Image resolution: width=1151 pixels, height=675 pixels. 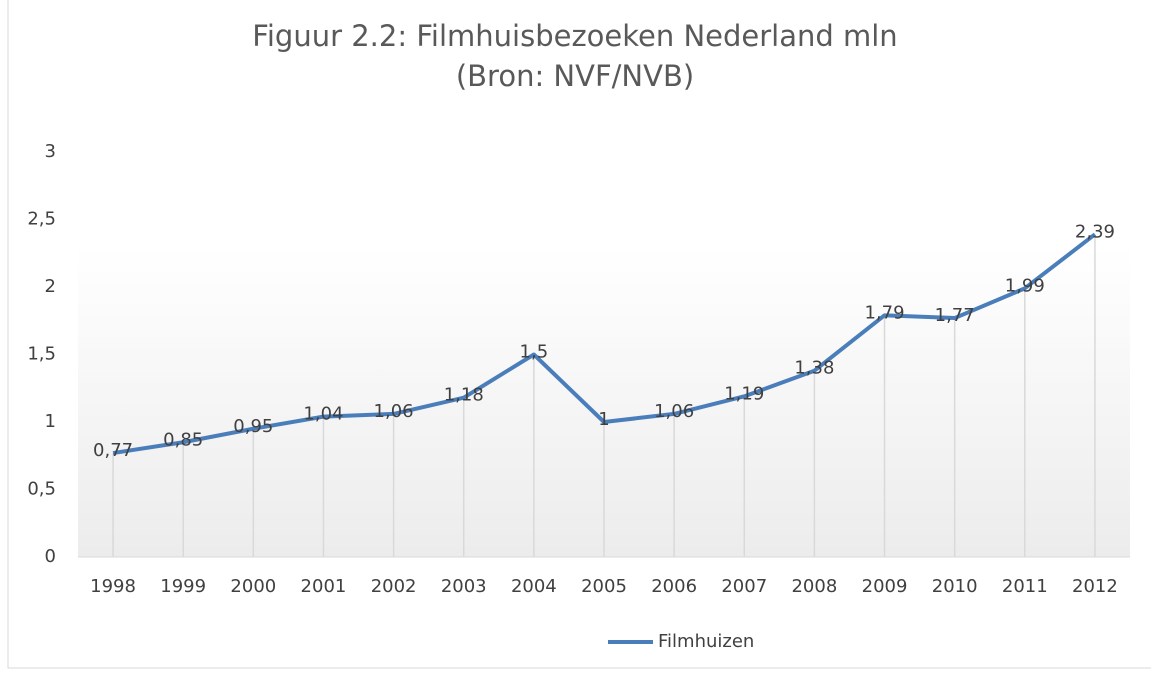 What do you see at coordinates (534, 586) in the screenshot?
I see `x-tick-label: 2004` at bounding box center [534, 586].